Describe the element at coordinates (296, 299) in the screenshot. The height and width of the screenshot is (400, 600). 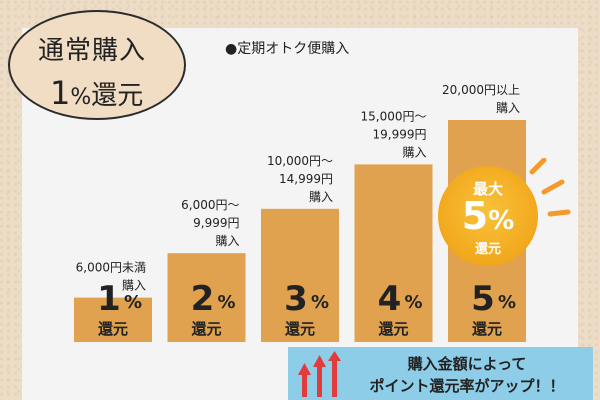
I see `bar-value-3: 3` at that location.